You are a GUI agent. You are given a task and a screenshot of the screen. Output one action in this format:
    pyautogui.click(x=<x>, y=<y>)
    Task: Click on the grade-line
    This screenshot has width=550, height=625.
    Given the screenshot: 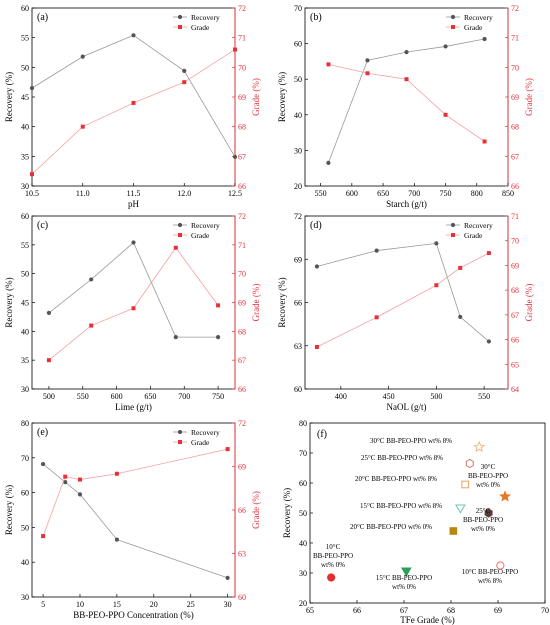 What is the action you would take?
    pyautogui.click(x=406, y=102)
    